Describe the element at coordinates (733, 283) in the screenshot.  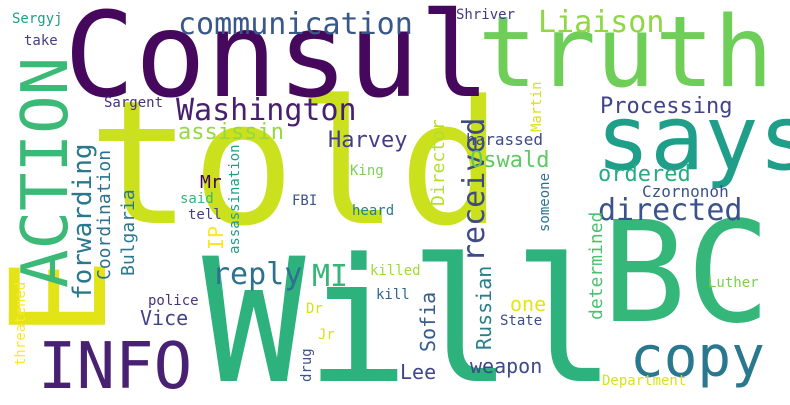
I see `word-luther: Luther` at that location.